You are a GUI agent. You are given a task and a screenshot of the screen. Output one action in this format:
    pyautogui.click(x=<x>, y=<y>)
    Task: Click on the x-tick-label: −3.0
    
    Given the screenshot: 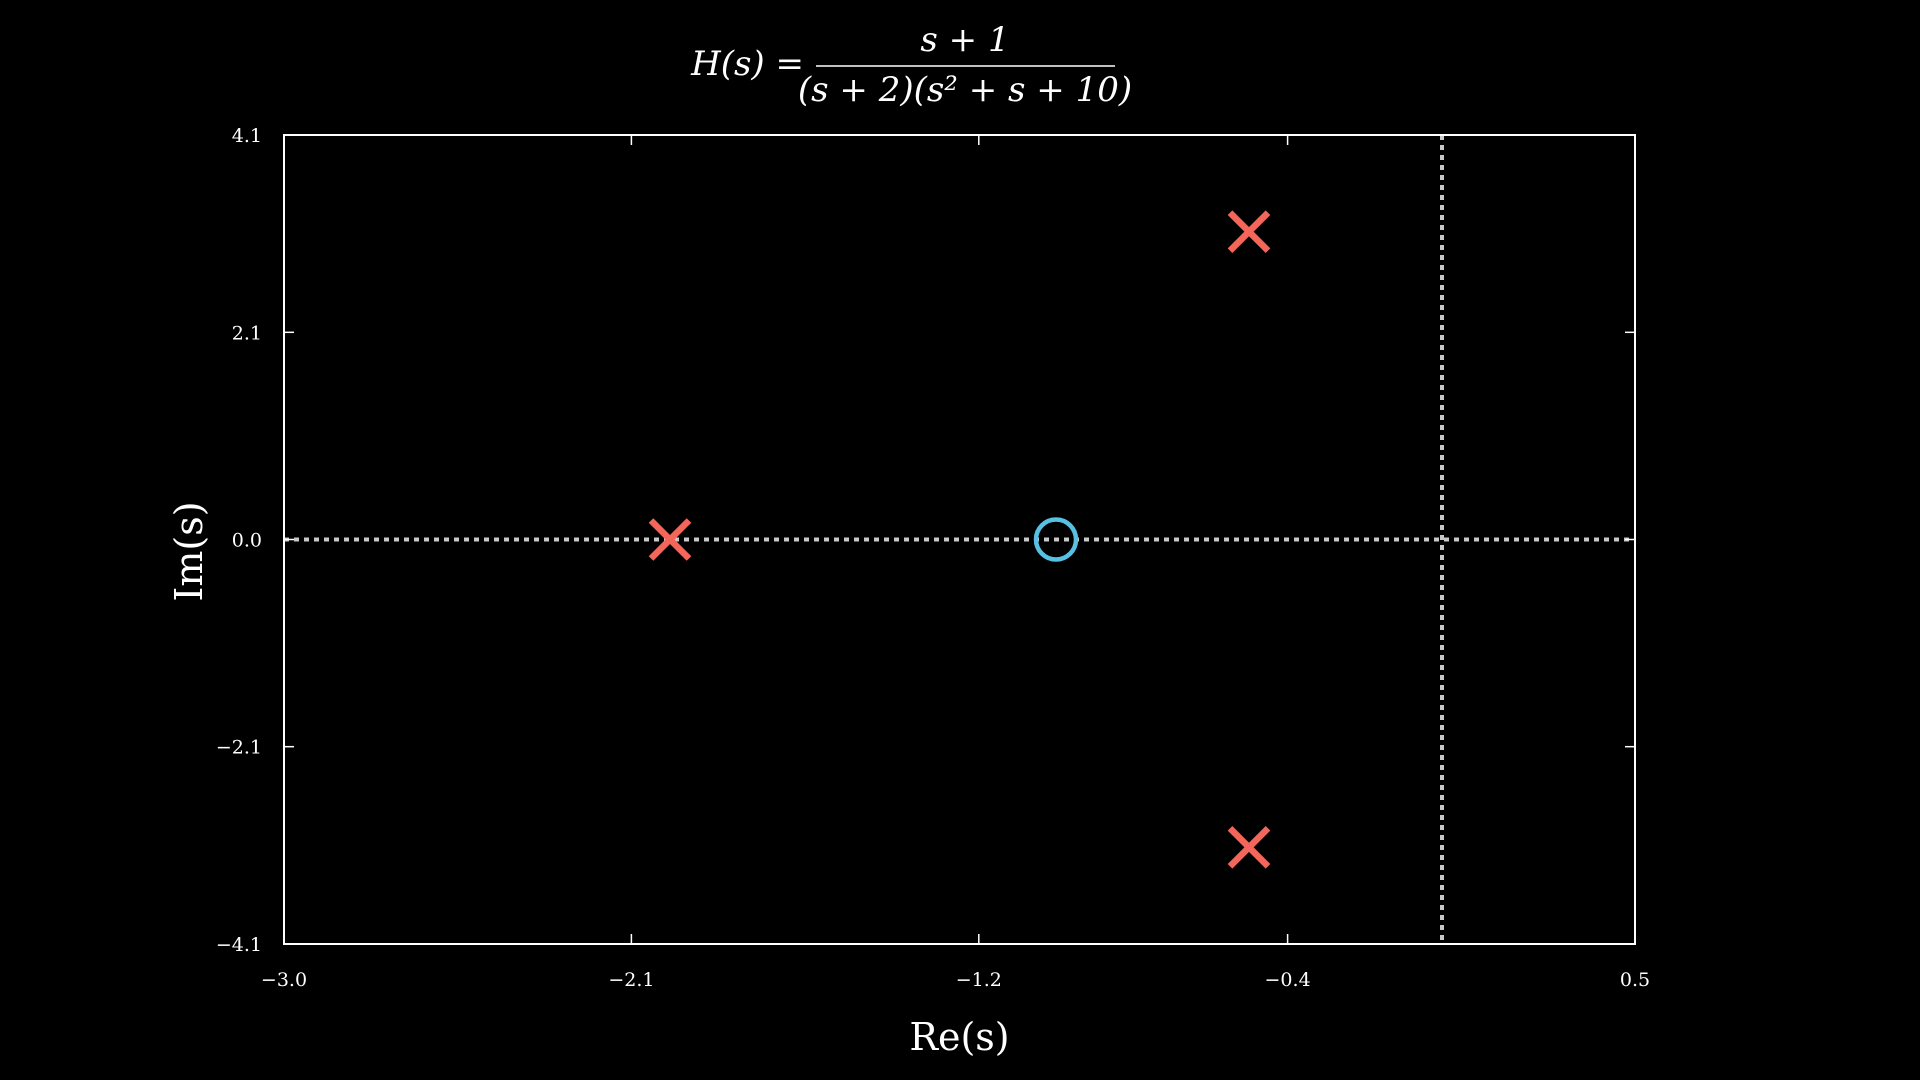 What is the action you would take?
    pyautogui.click(x=284, y=980)
    